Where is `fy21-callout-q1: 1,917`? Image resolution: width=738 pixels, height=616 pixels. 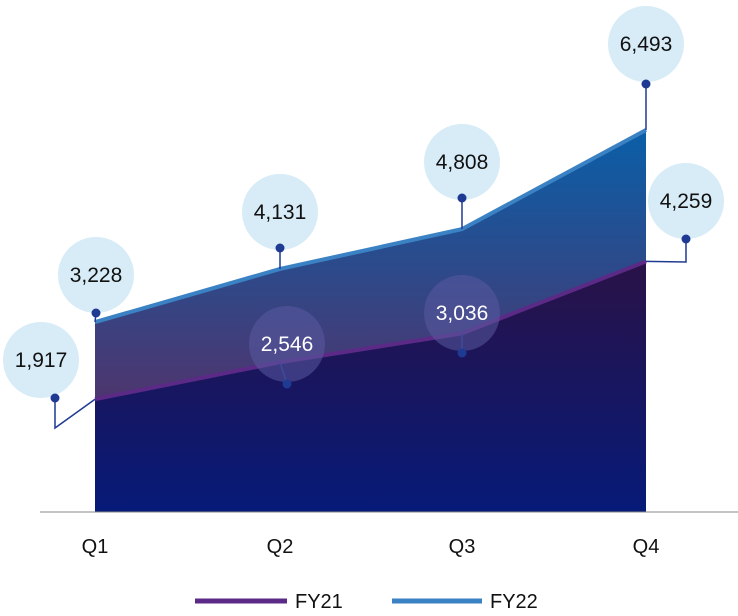 fy21-callout-q1: 1,917 is located at coordinates (49, 376).